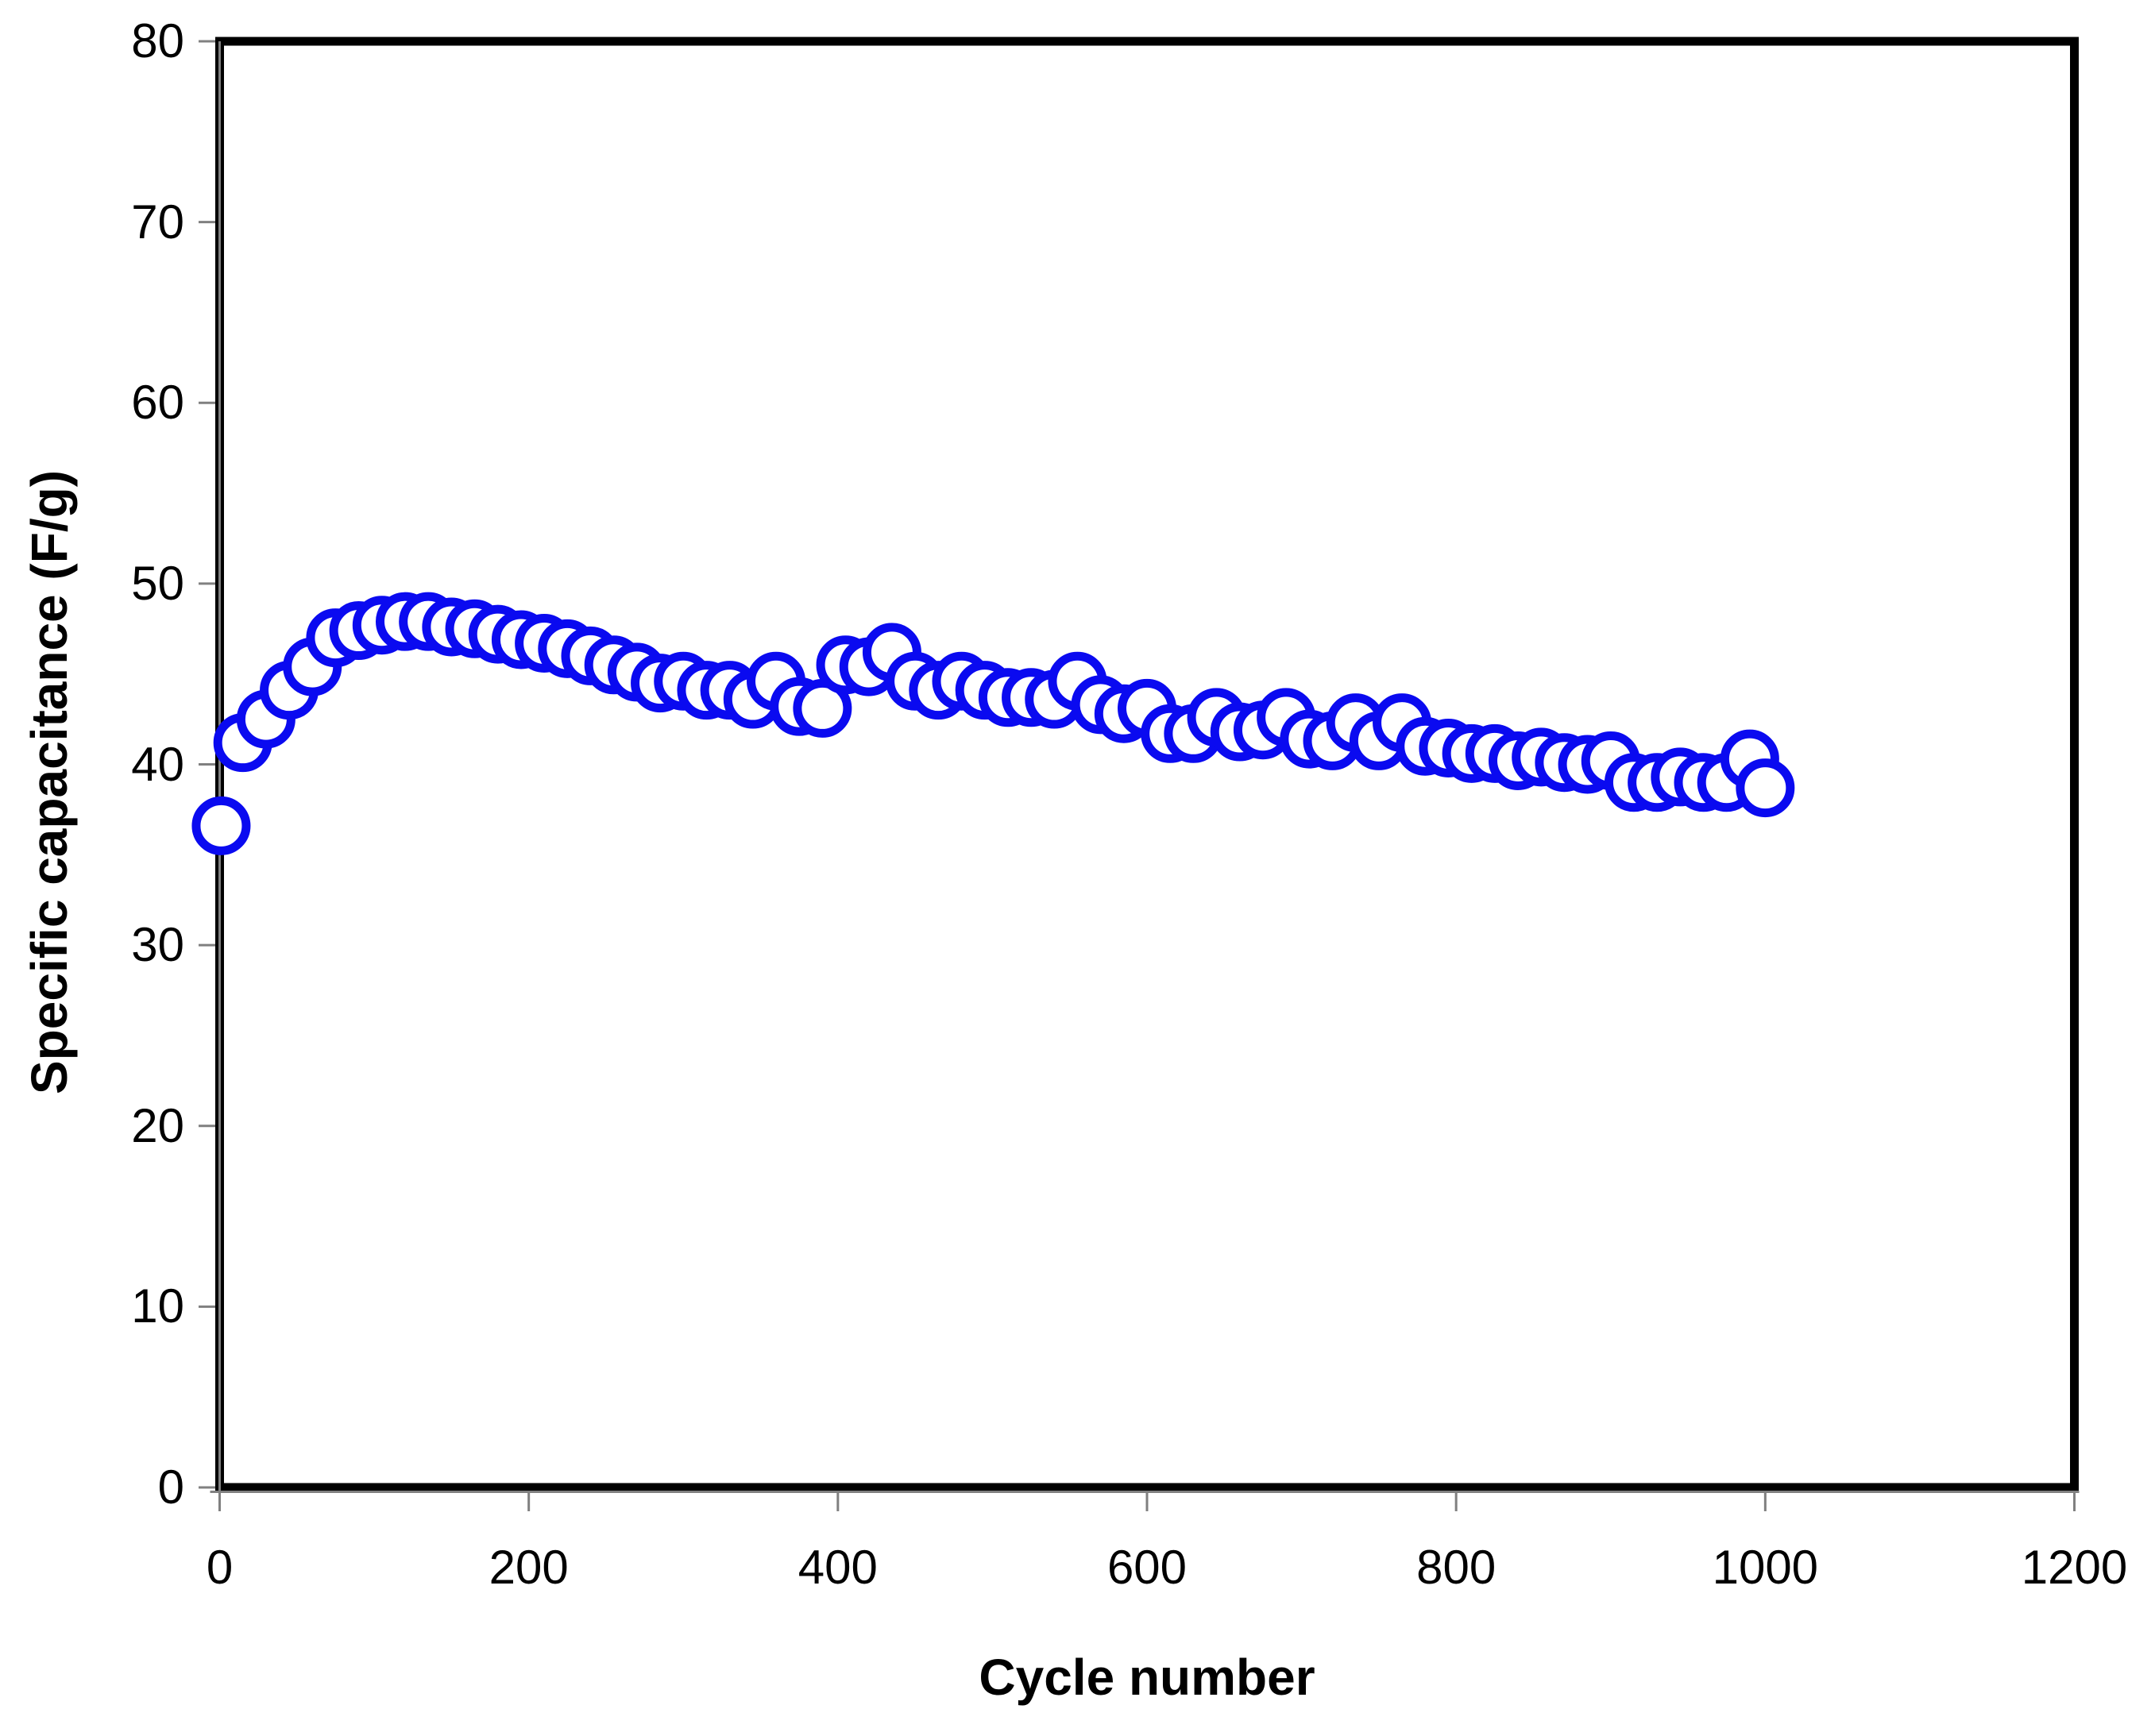  What do you see at coordinates (220, 1567) in the screenshot?
I see `x-tick-label: 0` at bounding box center [220, 1567].